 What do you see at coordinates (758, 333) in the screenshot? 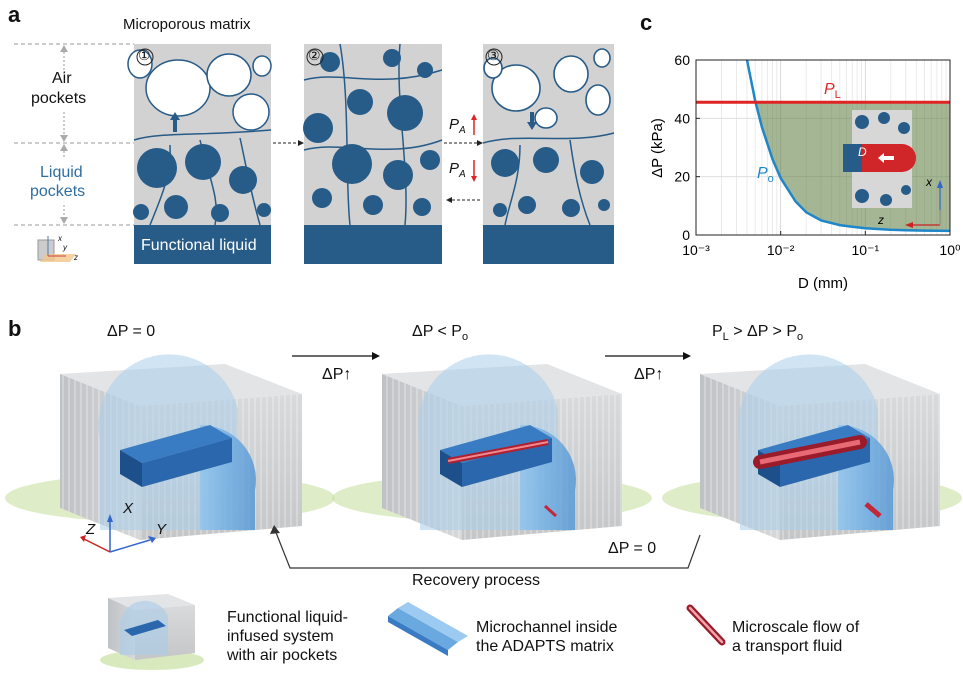
I see `state-3-label: PL > ΔP > Po` at bounding box center [758, 333].